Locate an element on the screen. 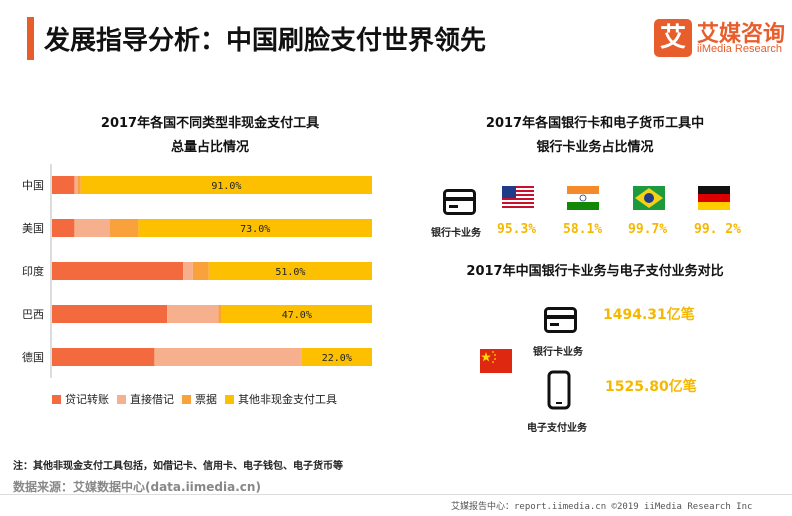 This screenshot has height=516, width=792. legend-label: 直接借记 is located at coordinates (152, 399).